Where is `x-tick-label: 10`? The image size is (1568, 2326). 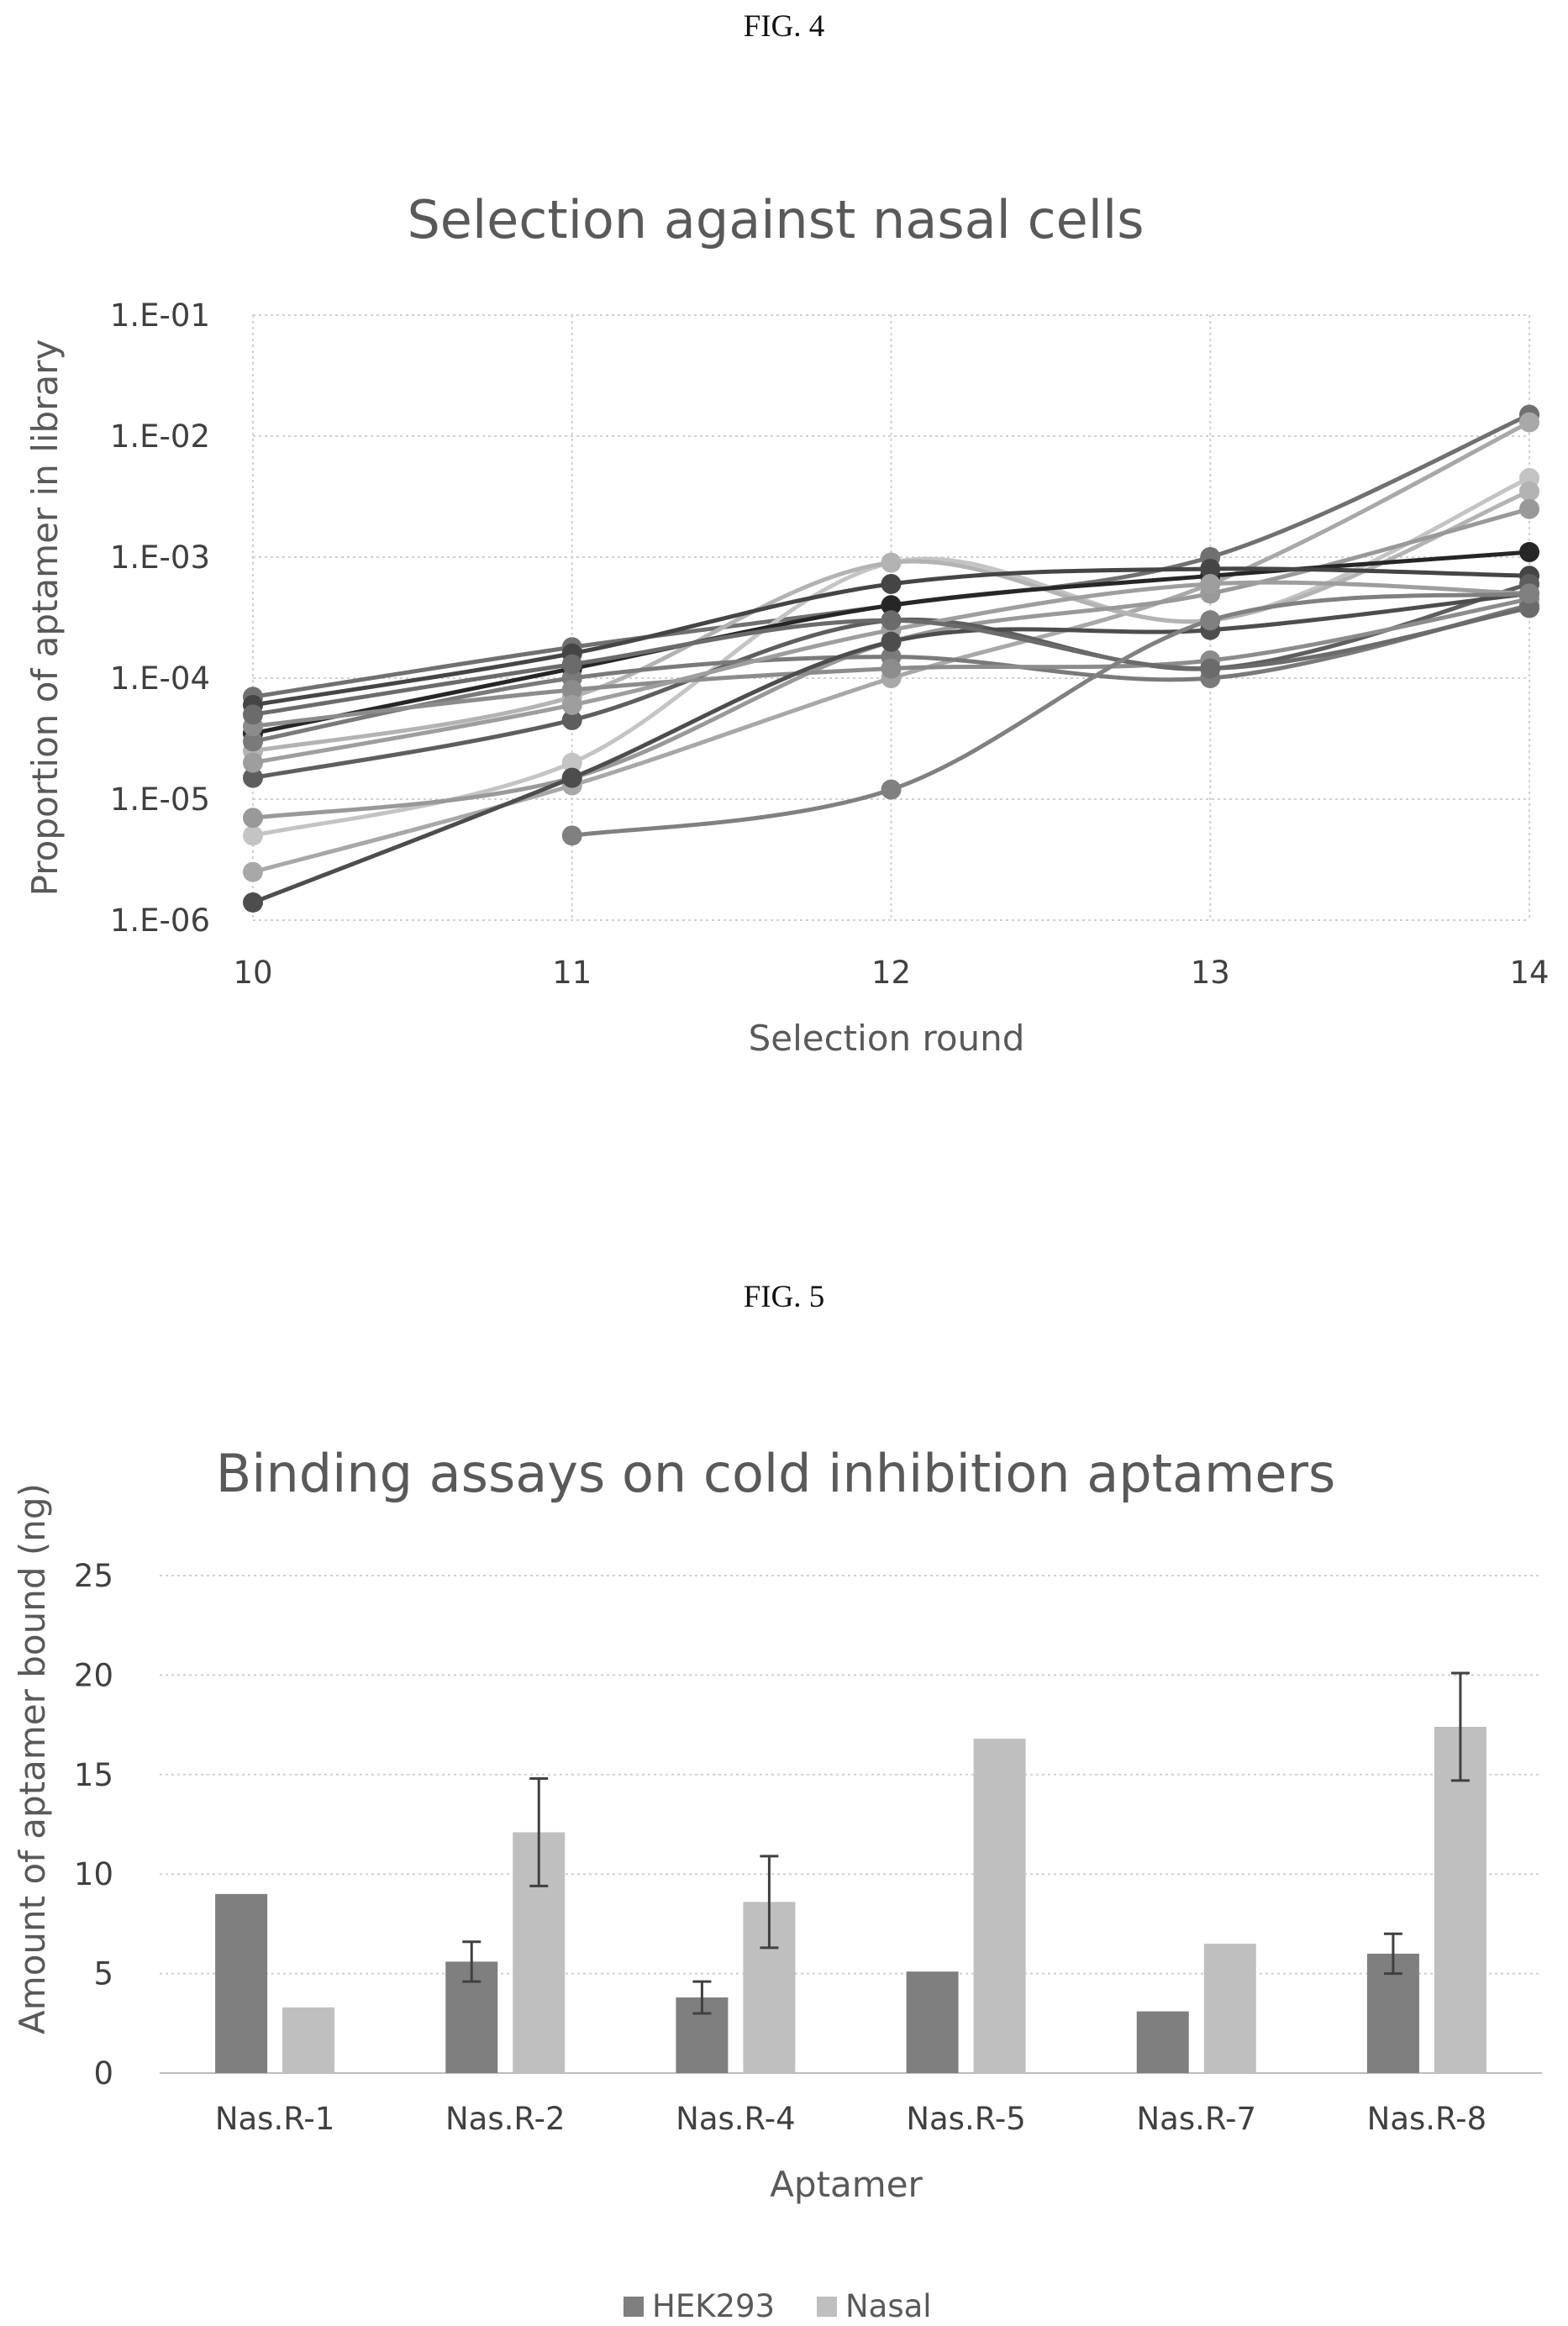 x-tick-label: 10 is located at coordinates (253, 973).